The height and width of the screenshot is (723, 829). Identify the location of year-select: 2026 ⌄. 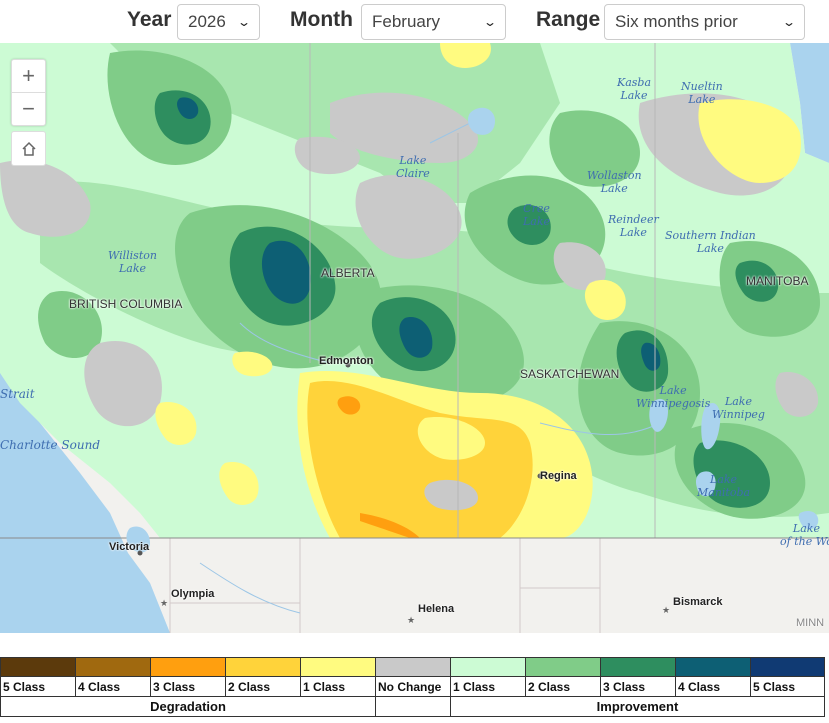
(218, 22).